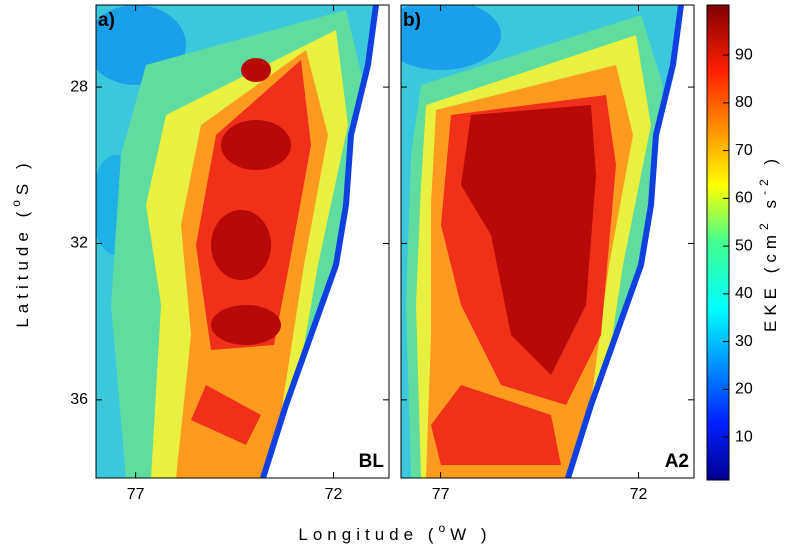 The height and width of the screenshot is (548, 791). I want to click on panel-name: A2, so click(677, 461).